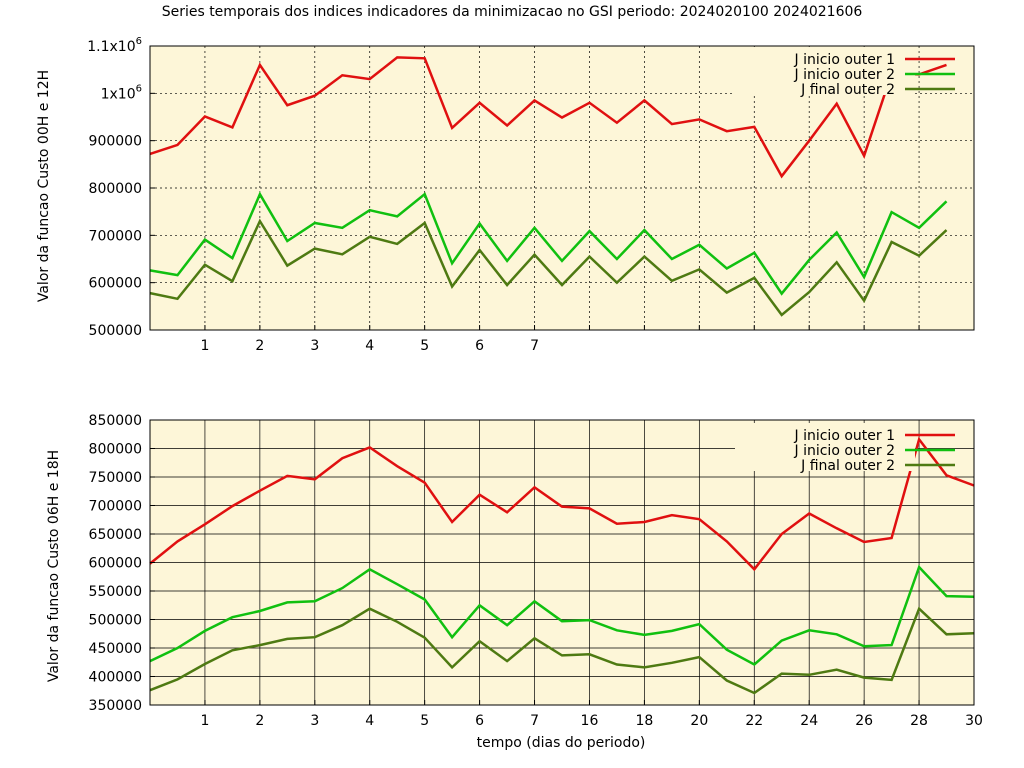  Describe the element at coordinates (114, 45) in the screenshot. I see `top-ytick-label: 1.1x10⁶` at that location.